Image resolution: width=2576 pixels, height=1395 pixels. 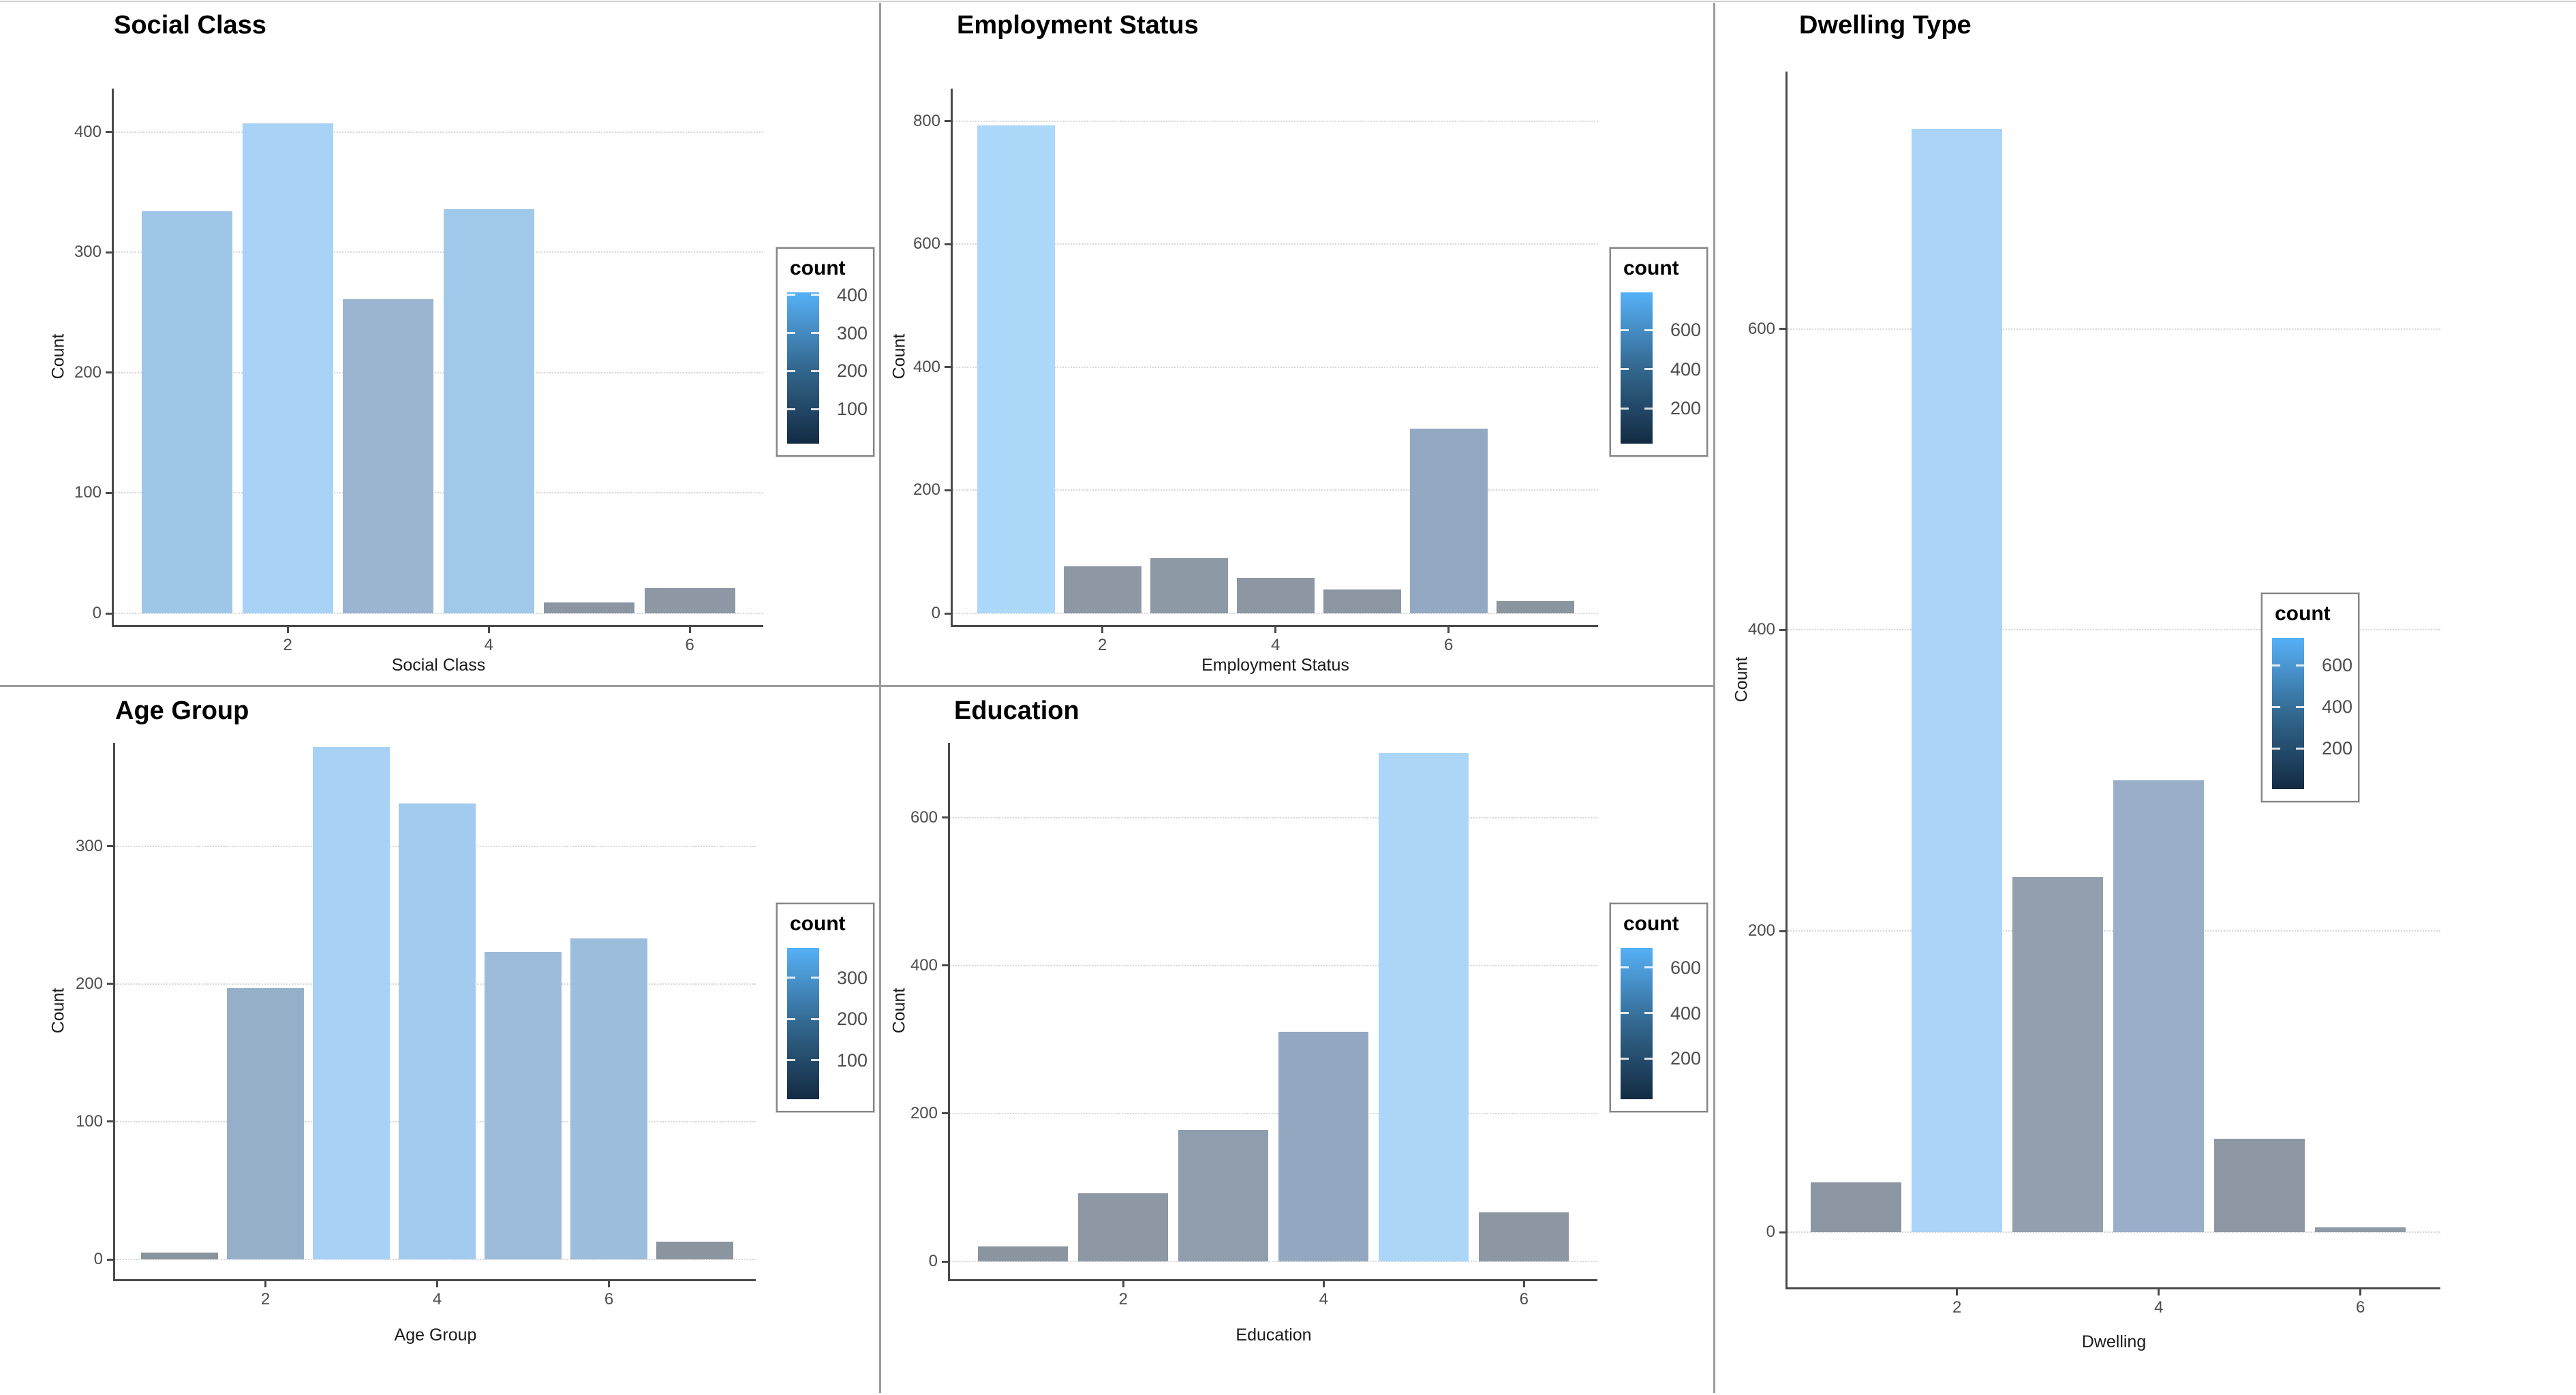 What do you see at coordinates (1255, 371) in the screenshot?
I see `plot-panel: 0 200 400 600 800 2 4 6` at bounding box center [1255, 371].